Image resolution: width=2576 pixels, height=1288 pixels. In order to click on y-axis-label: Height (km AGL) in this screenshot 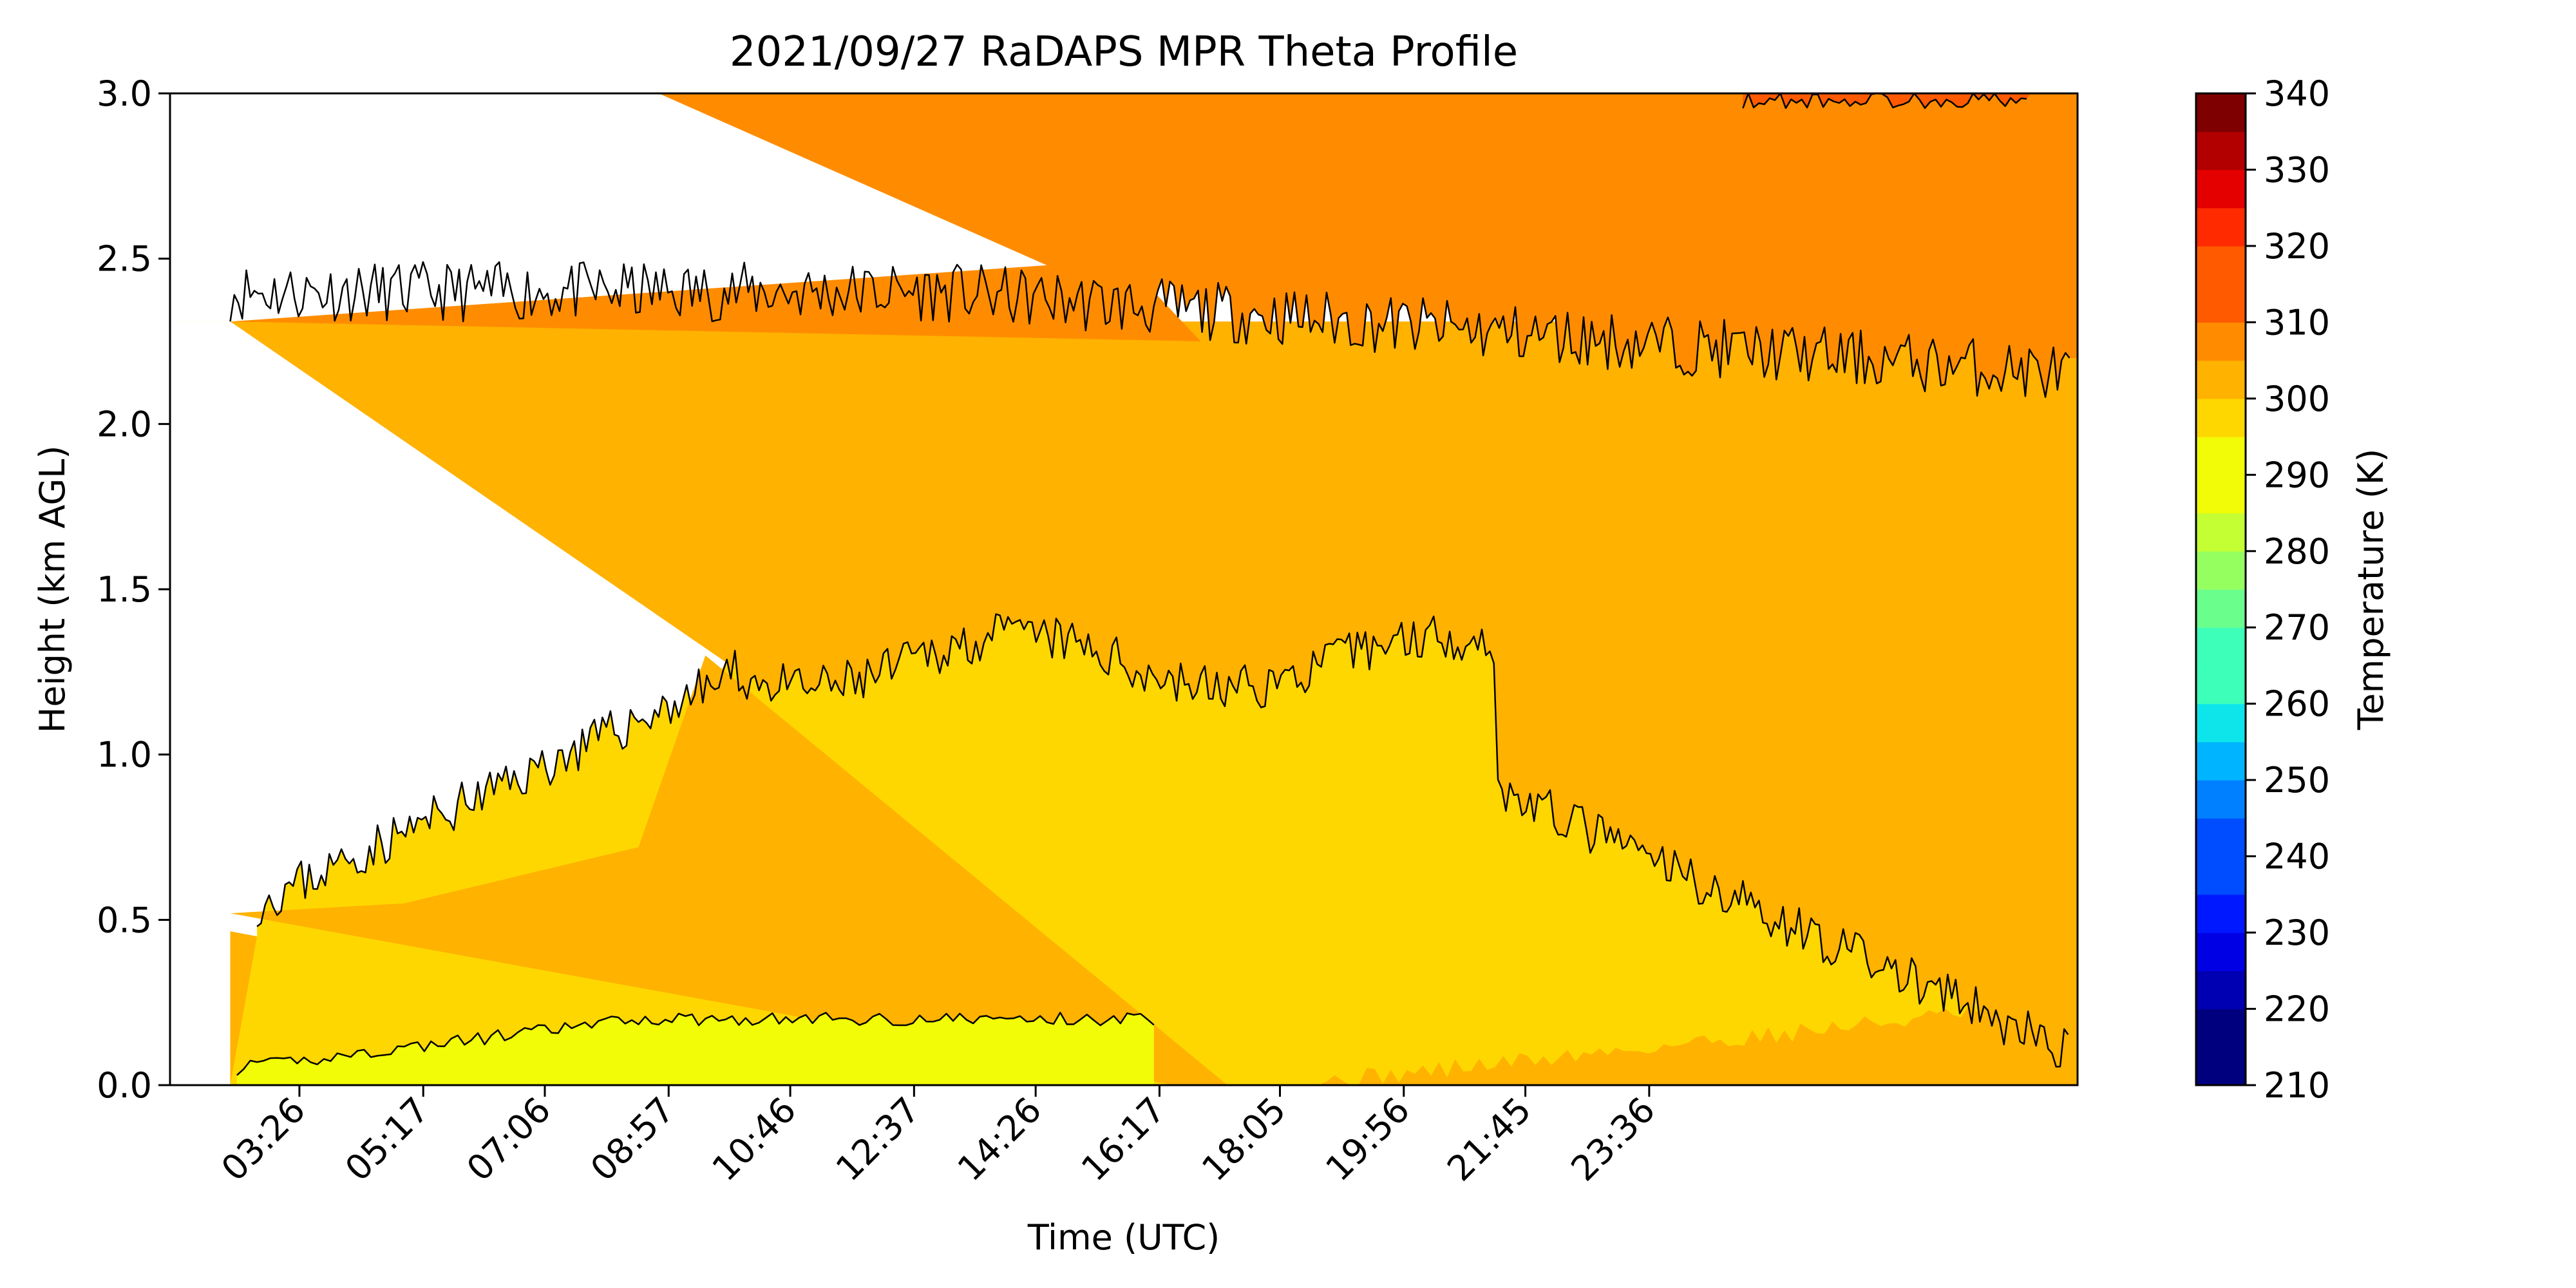, I will do `click(52, 590)`.